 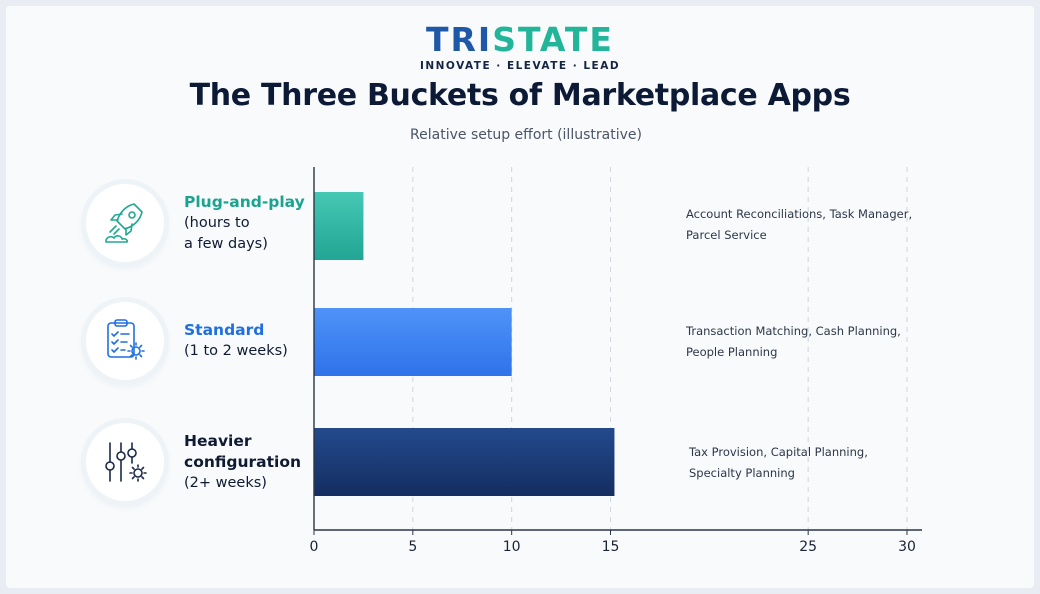 What do you see at coordinates (464, 462) in the screenshot?
I see `bar-heavier-configuration` at bounding box center [464, 462].